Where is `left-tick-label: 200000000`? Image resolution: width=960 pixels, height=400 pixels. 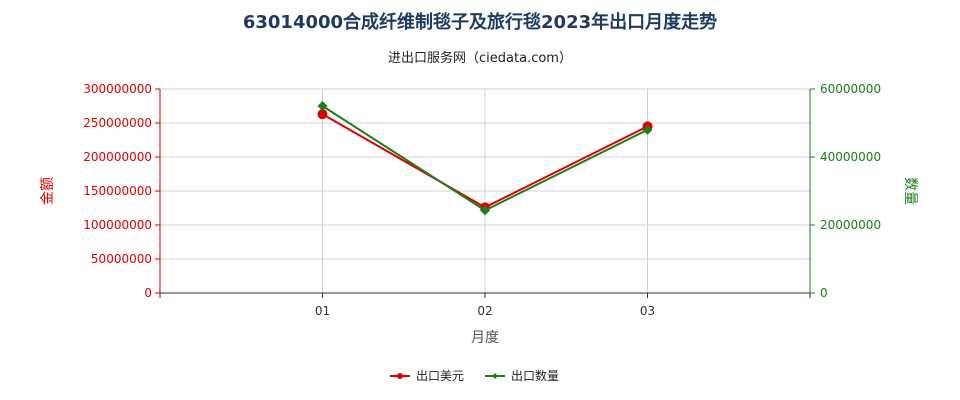
left-tick-label: 200000000 is located at coordinates (117, 157).